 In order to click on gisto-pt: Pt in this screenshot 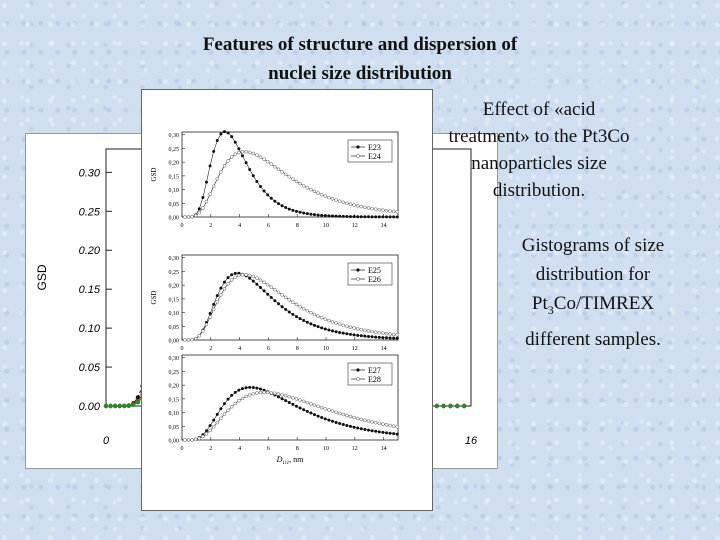, I will do `click(539, 303)`.